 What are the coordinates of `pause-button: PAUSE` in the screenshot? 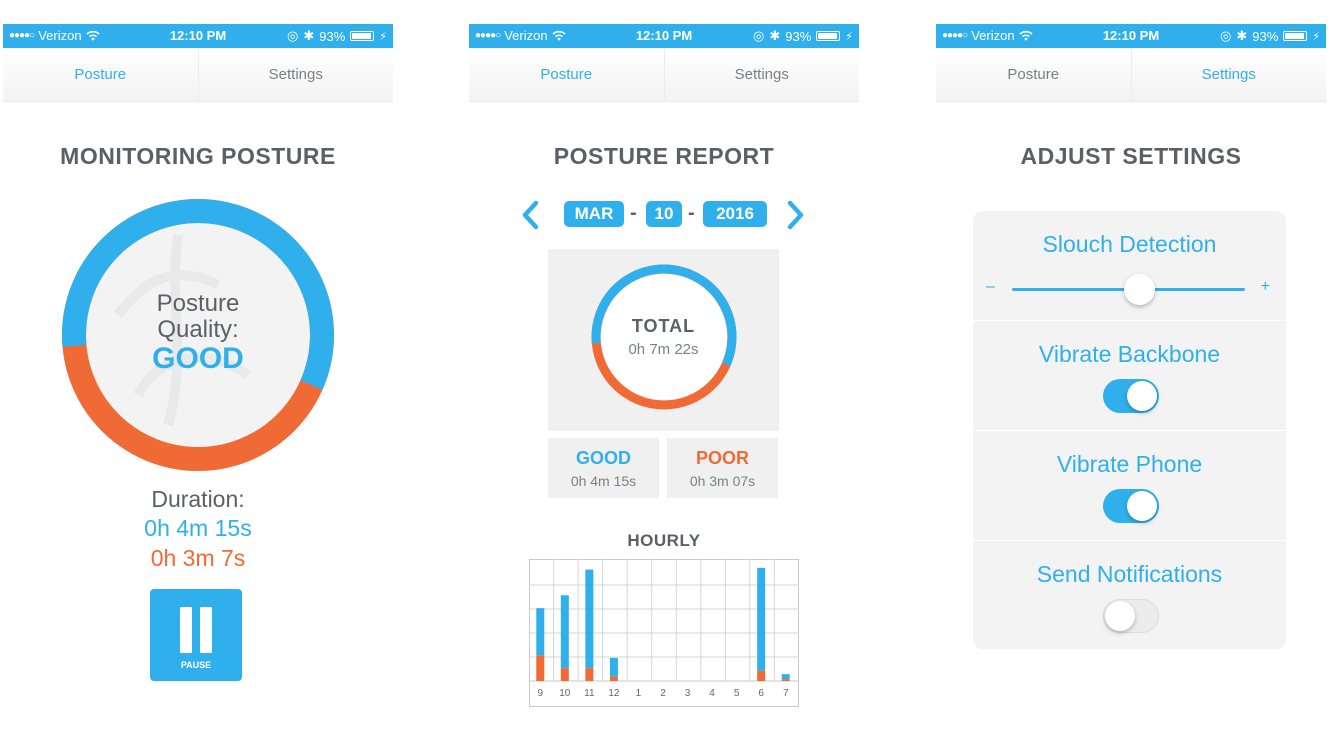 It's located at (196, 635).